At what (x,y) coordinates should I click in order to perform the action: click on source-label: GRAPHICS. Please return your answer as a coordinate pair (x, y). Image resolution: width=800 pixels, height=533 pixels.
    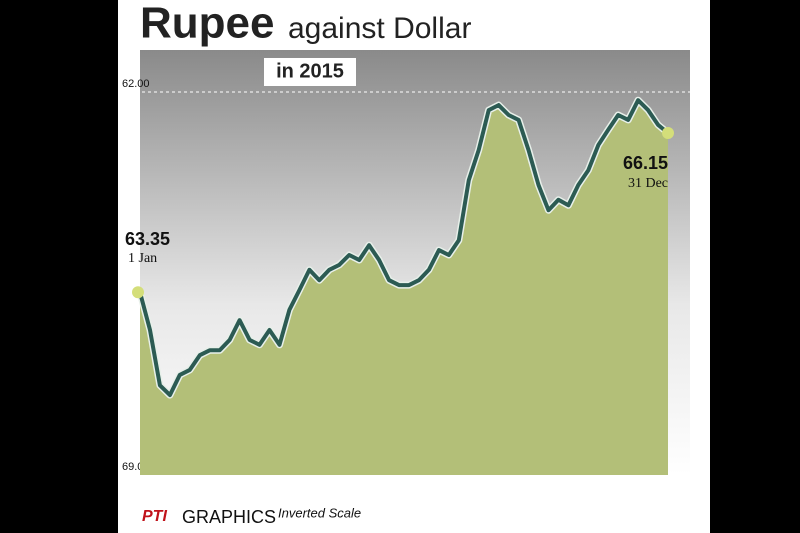
    Looking at the image, I should click on (229, 517).